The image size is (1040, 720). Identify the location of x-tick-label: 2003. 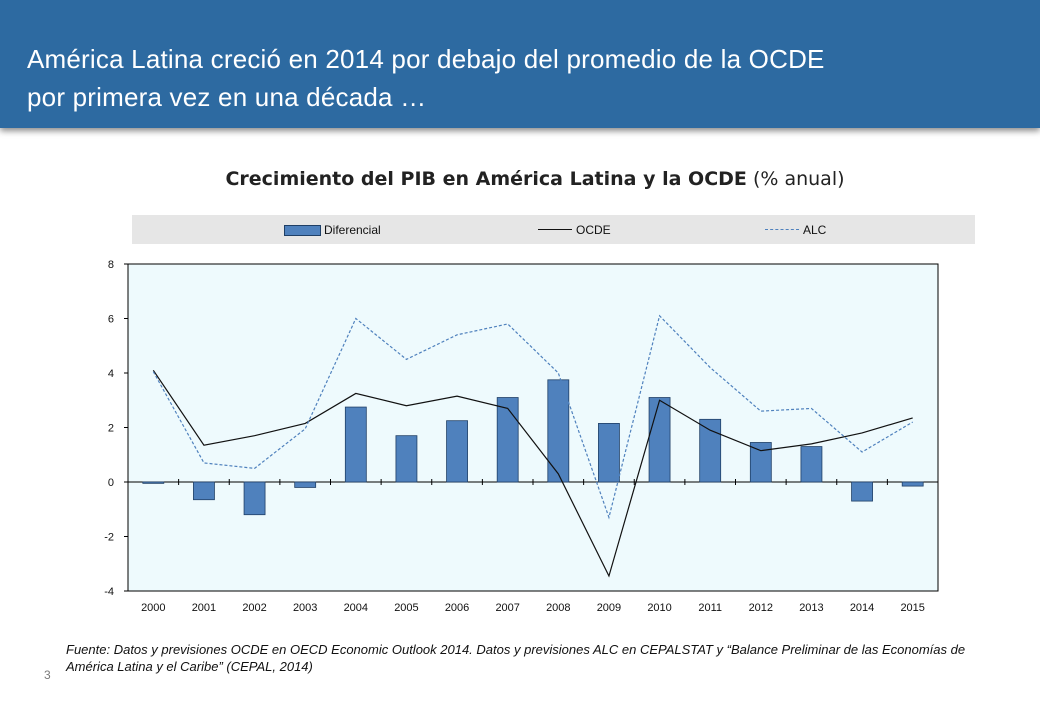
(305, 608).